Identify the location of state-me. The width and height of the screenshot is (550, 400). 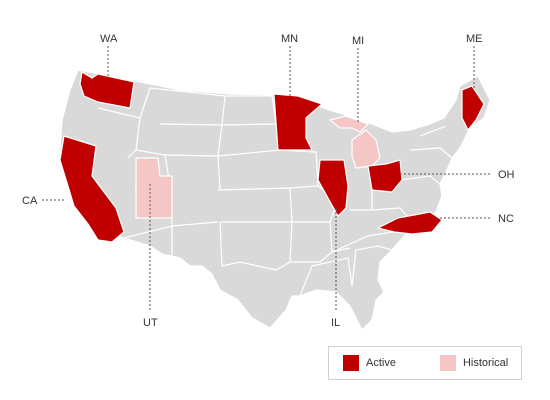
(473, 108).